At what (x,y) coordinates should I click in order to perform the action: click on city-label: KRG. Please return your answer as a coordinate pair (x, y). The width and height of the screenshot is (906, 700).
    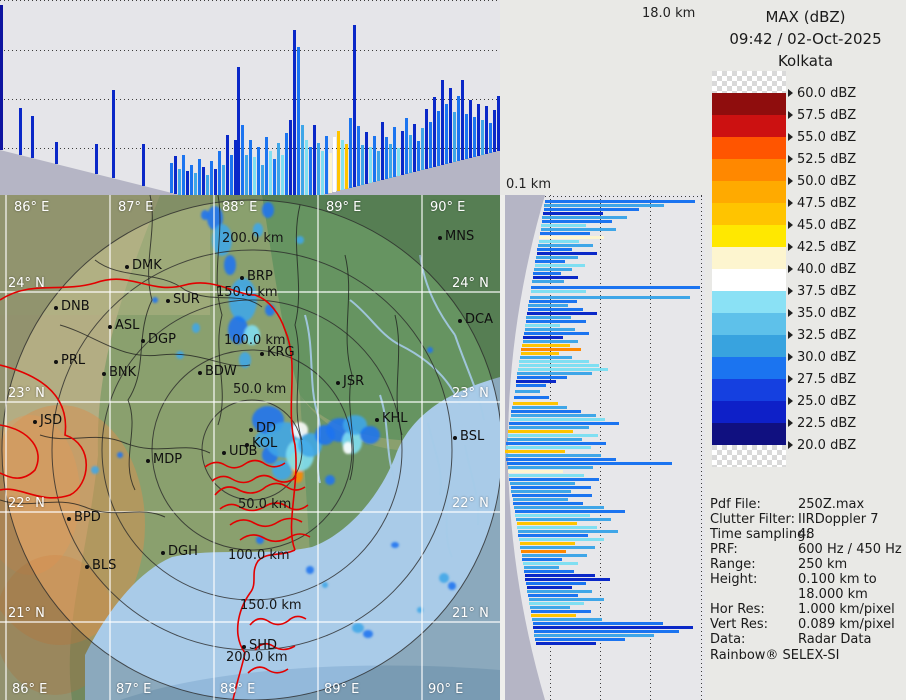
    Looking at the image, I should click on (281, 352).